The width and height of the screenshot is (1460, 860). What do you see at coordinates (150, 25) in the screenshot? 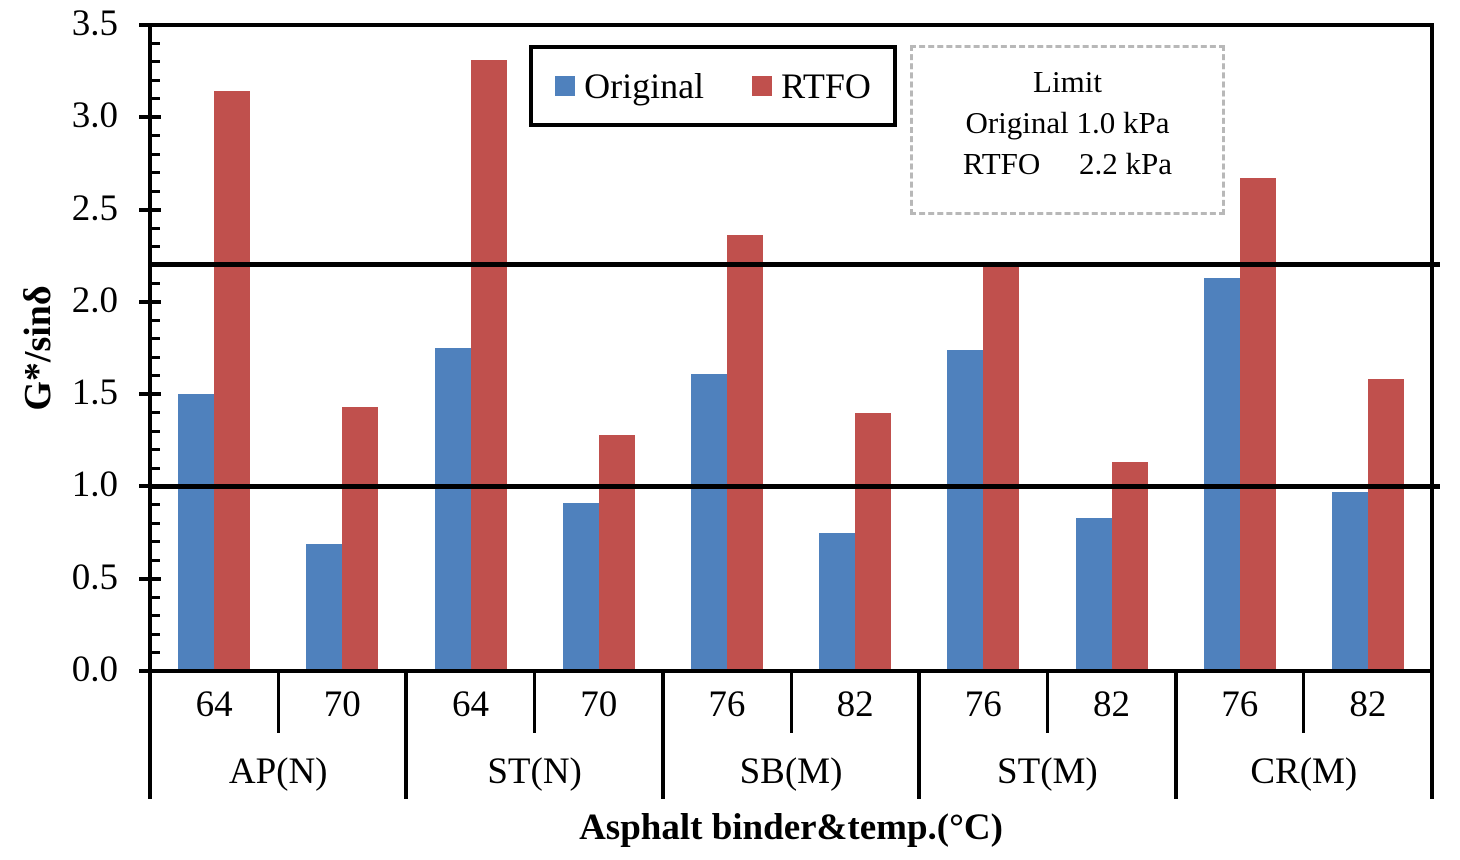
I see `y-major-tick-3.5` at bounding box center [150, 25].